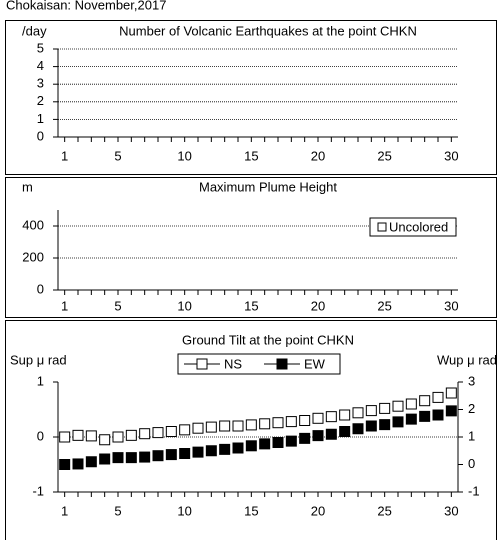 The width and height of the screenshot is (501, 540). What do you see at coordinates (471, 435) in the screenshot?
I see `y2-tick-label: 1` at bounding box center [471, 435].